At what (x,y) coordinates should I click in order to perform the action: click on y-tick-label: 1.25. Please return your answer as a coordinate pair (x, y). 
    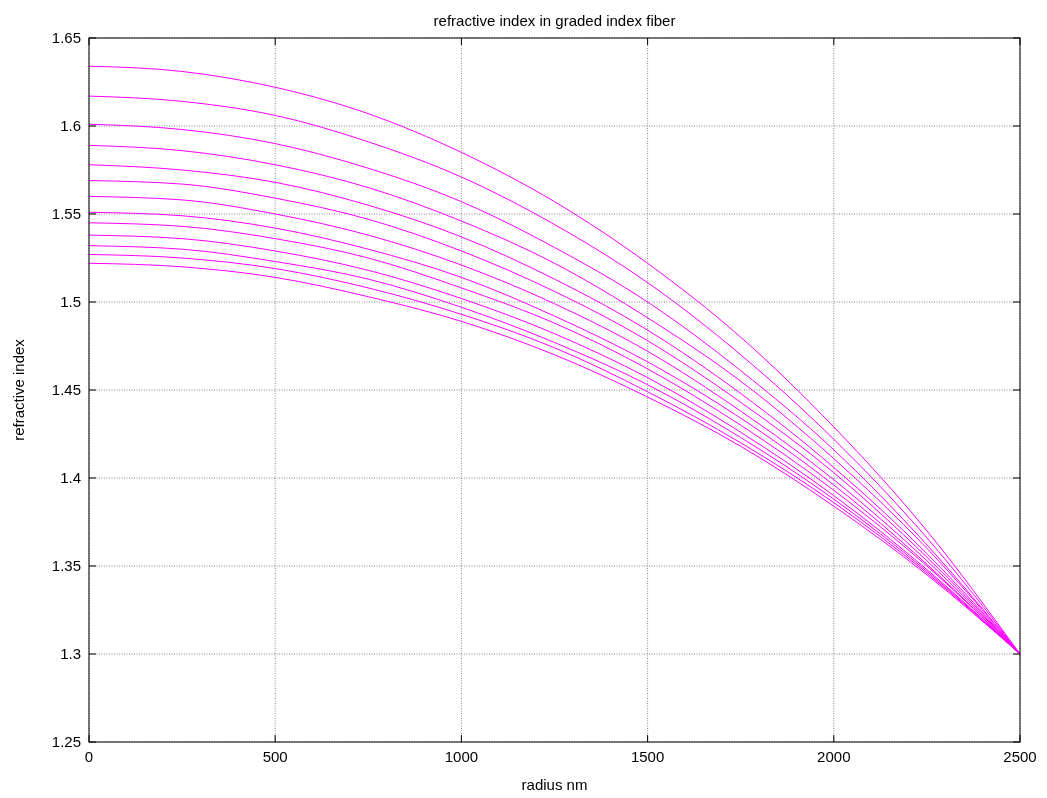
    Looking at the image, I should click on (66, 741).